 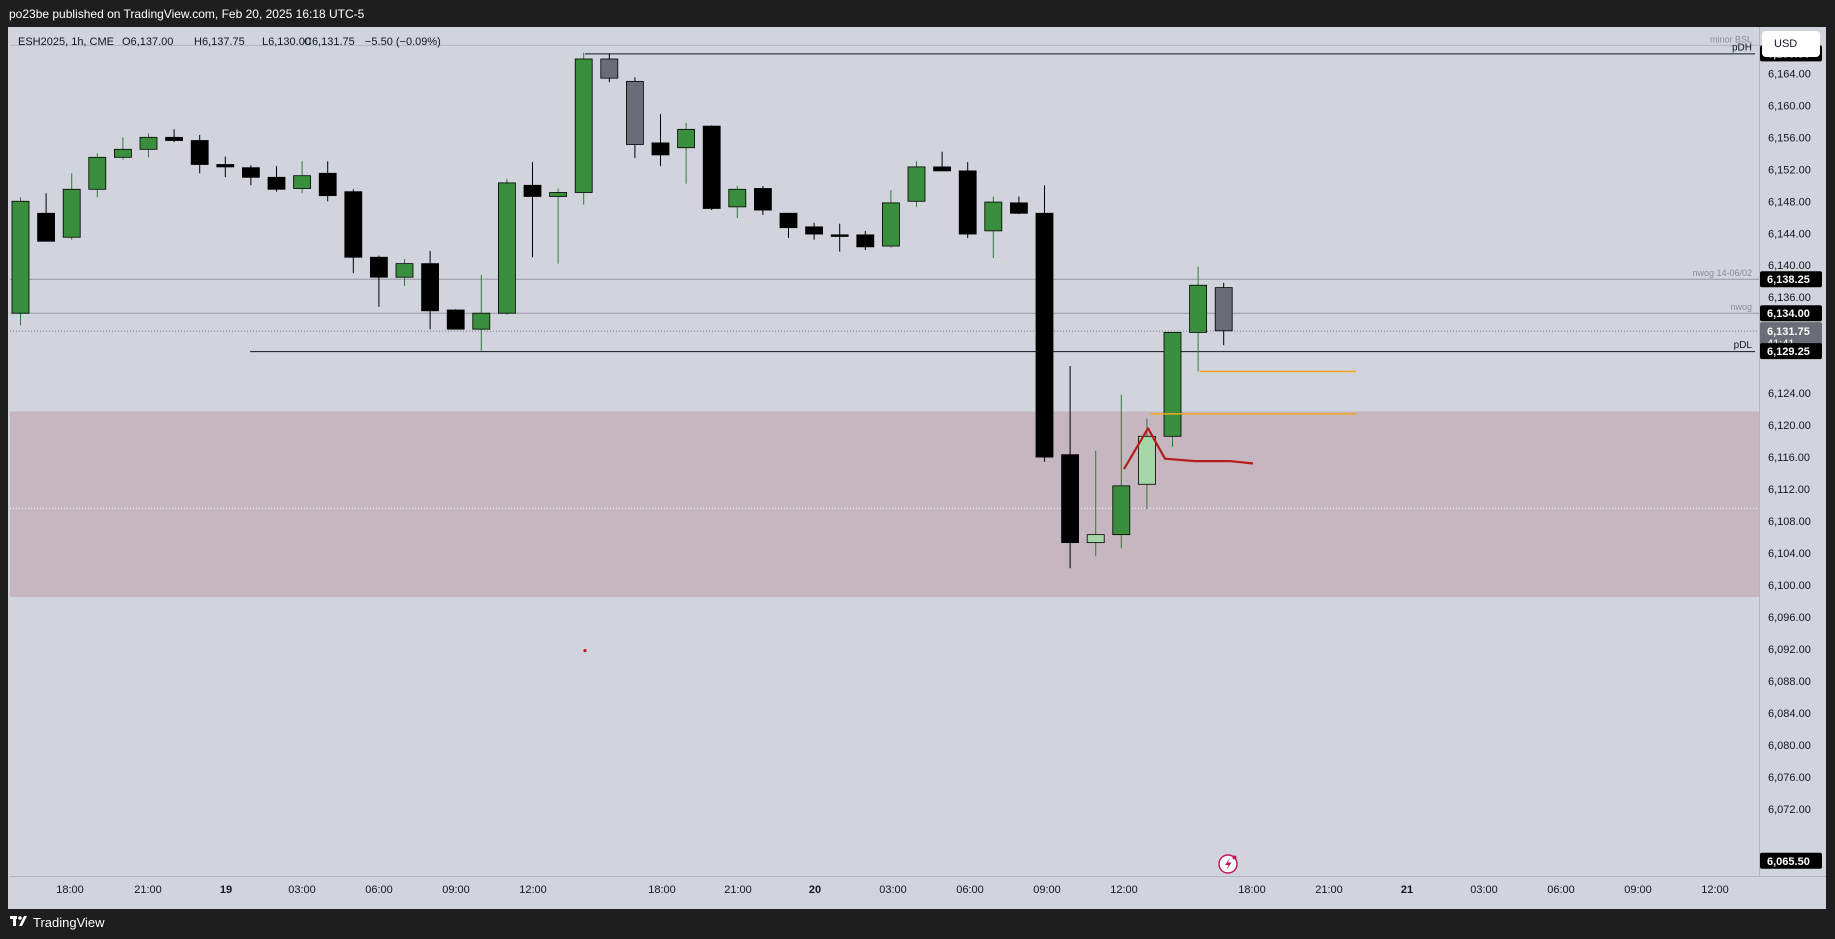 What do you see at coordinates (403, 42) in the screenshot?
I see `change-value: −5.50 (−0.09%)` at bounding box center [403, 42].